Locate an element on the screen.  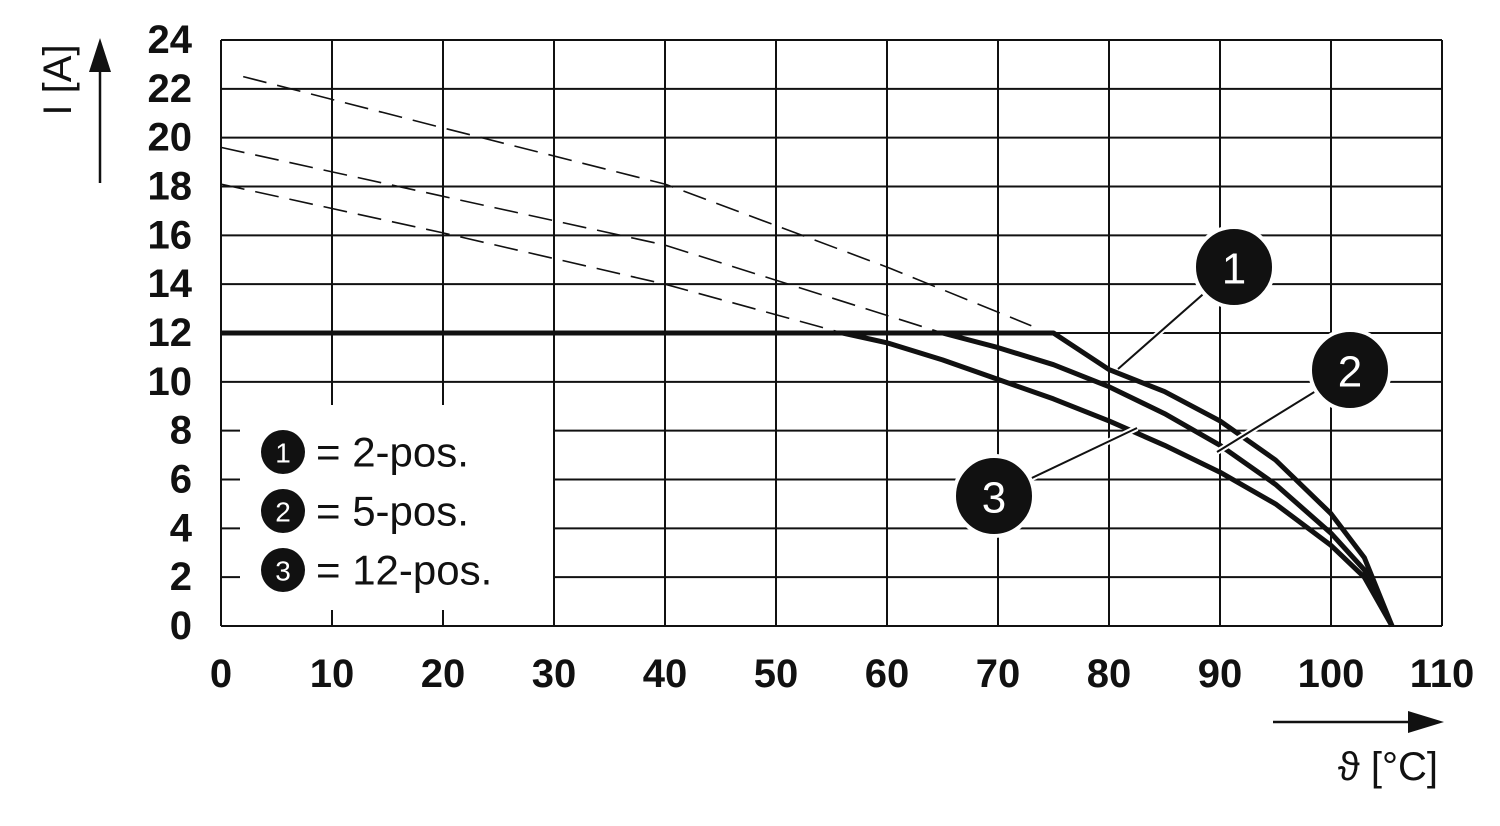
callout-label: 3 is located at coordinates (994, 498).